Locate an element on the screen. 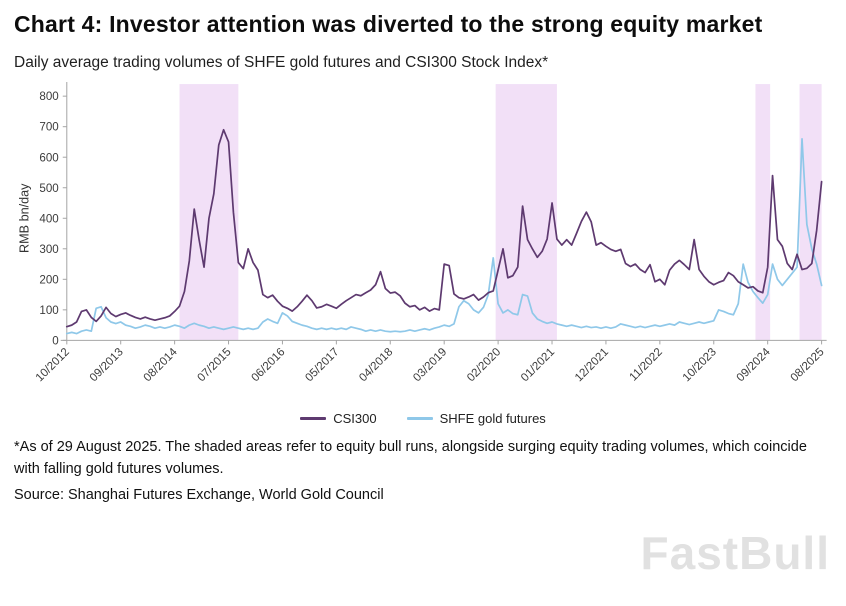 The height and width of the screenshot is (606, 846). svg-text: 100 is located at coordinates (48, 310).